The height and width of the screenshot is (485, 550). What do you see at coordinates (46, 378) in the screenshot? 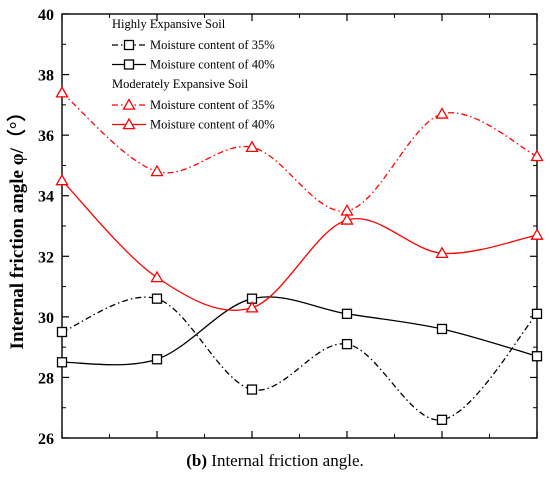
I see `y-tick-label: 28` at bounding box center [46, 378].